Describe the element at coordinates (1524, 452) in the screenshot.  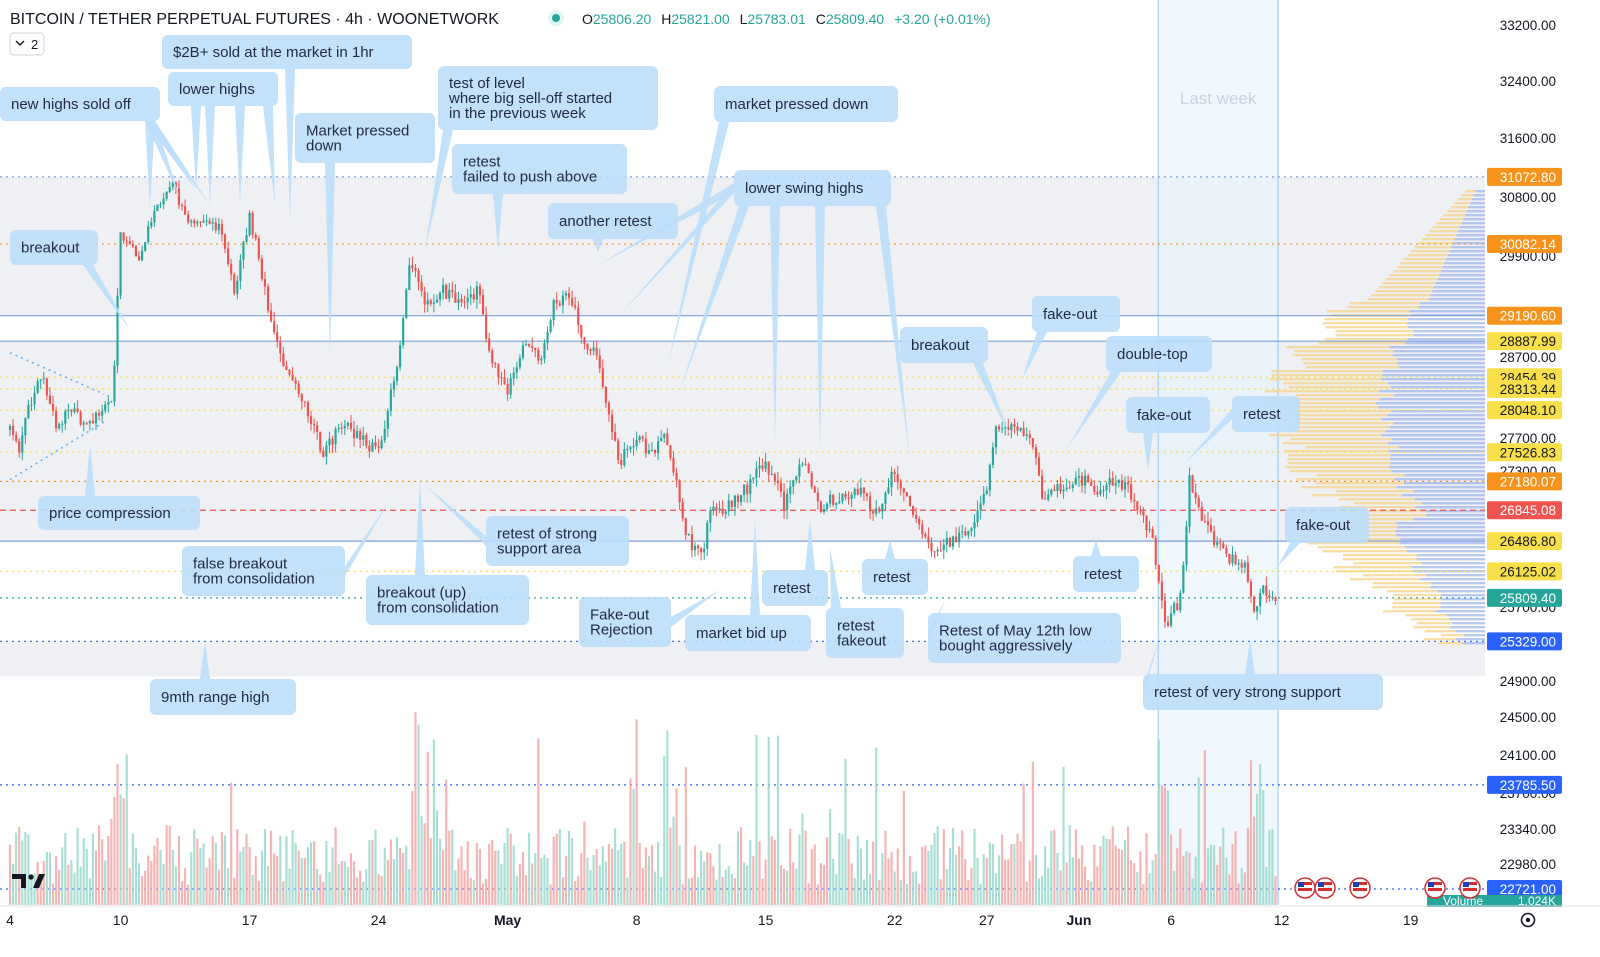
I see `price-level-badge: 27526.83` at that location.